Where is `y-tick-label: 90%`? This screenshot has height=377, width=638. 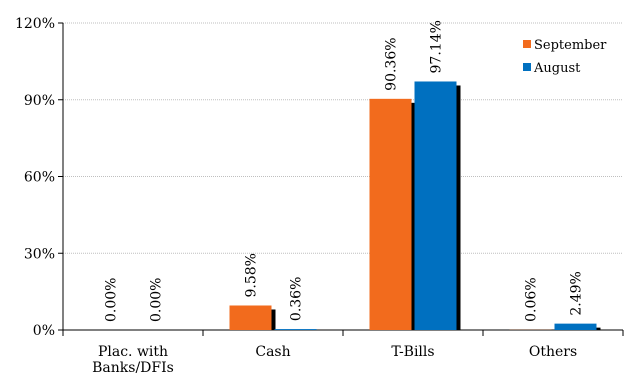 y-tick-label: 90% is located at coordinates (39, 101).